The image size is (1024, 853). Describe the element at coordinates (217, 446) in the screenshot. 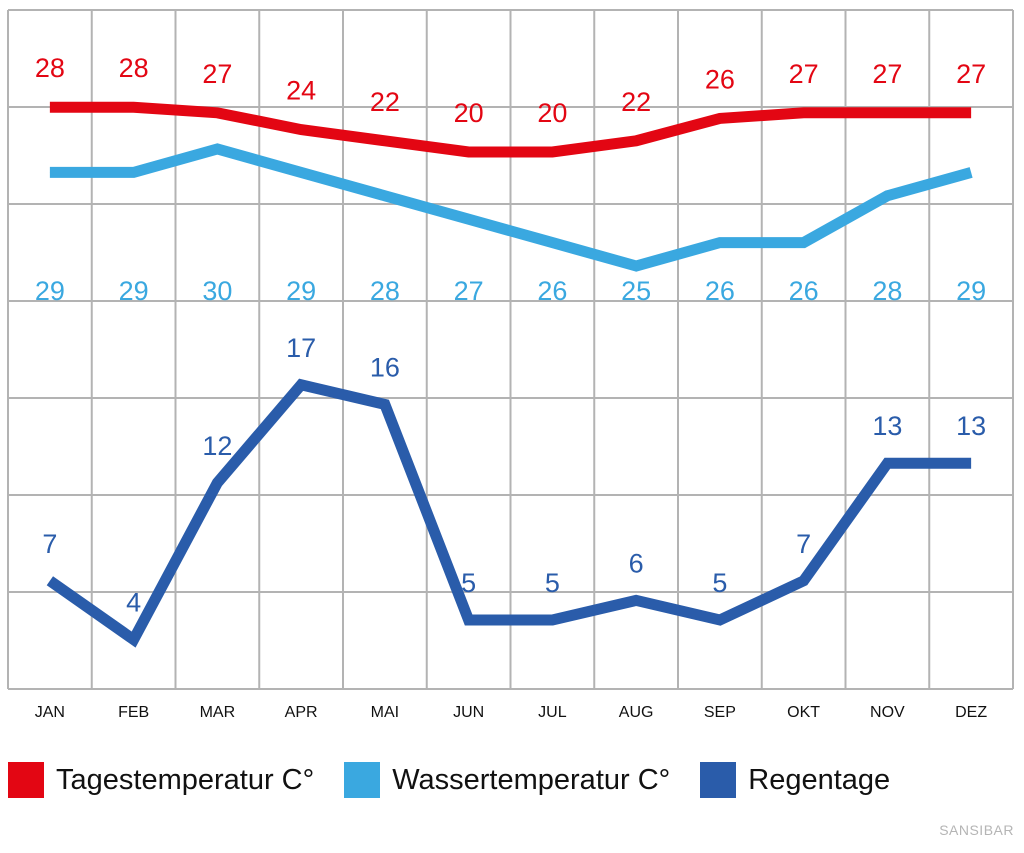

I see `data-label-rain-days: 12` at that location.